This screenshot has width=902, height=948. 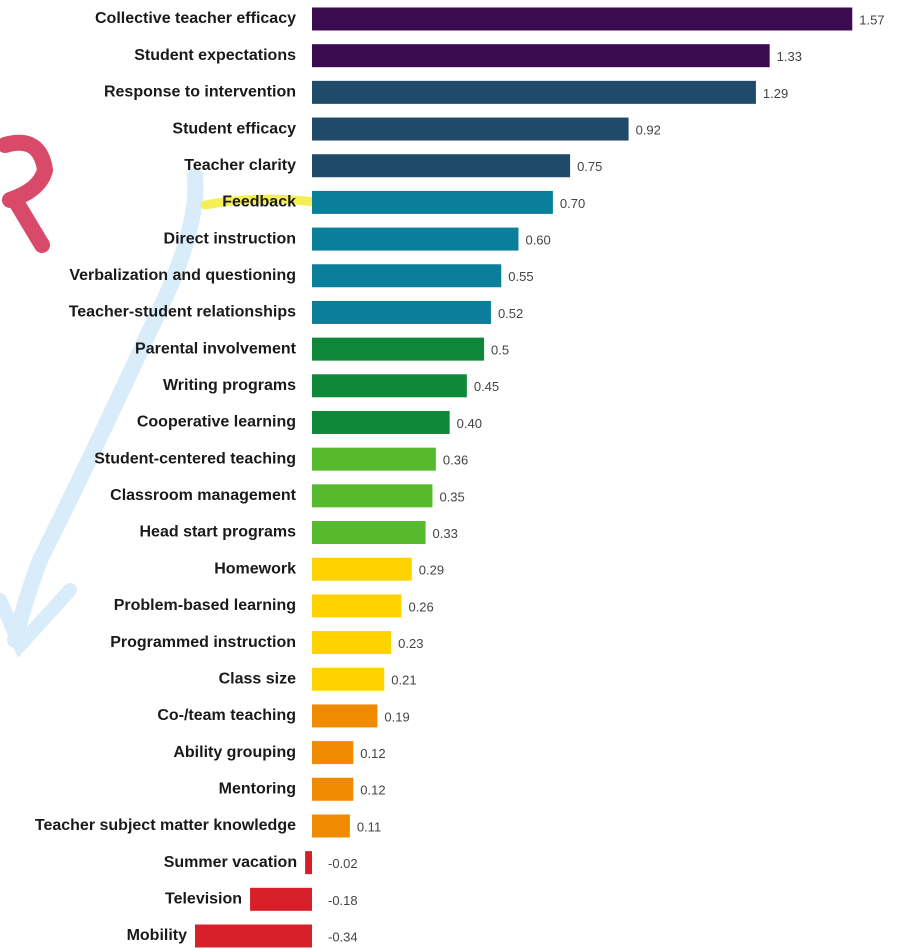 What do you see at coordinates (216, 348) in the screenshot?
I see `category-label: Parental involvement` at bounding box center [216, 348].